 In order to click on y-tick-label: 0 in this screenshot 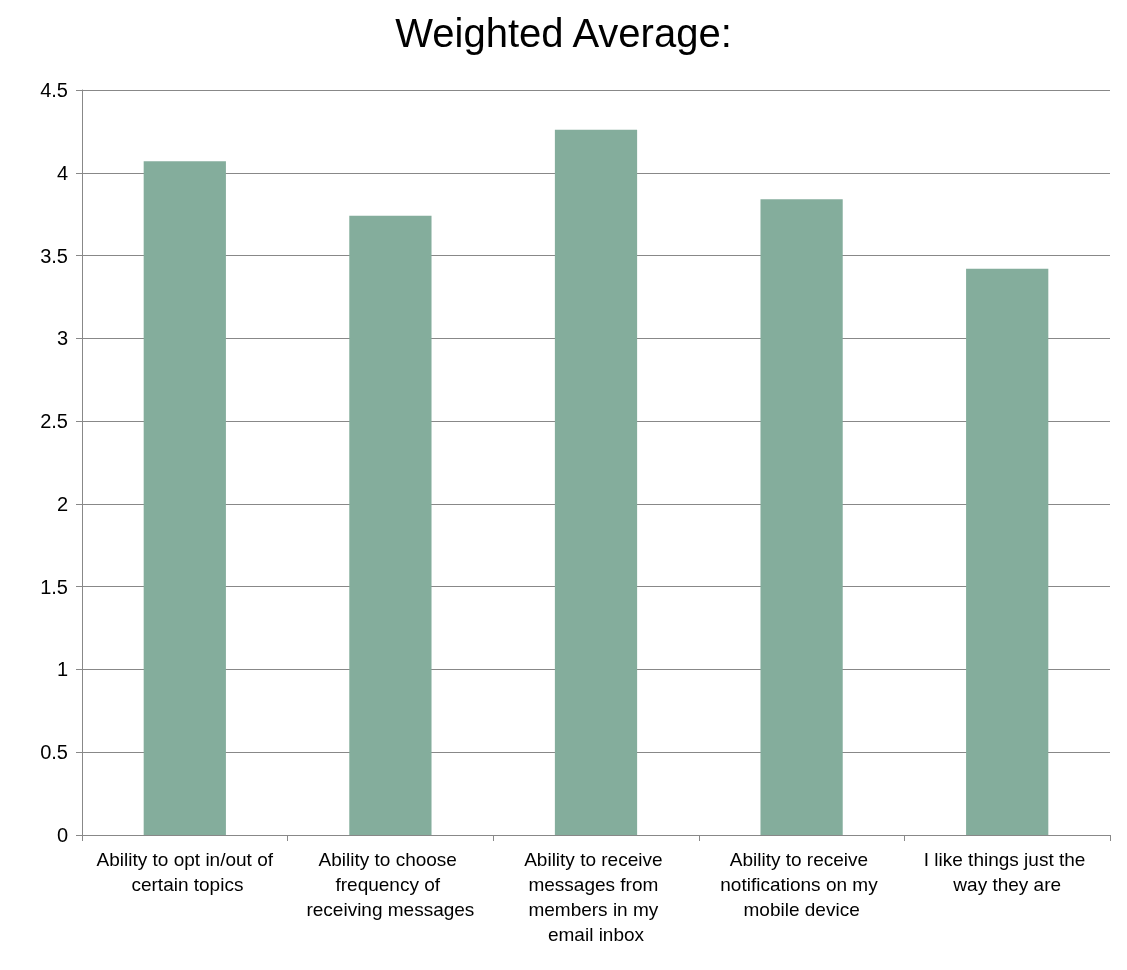, I will do `click(62, 835)`.